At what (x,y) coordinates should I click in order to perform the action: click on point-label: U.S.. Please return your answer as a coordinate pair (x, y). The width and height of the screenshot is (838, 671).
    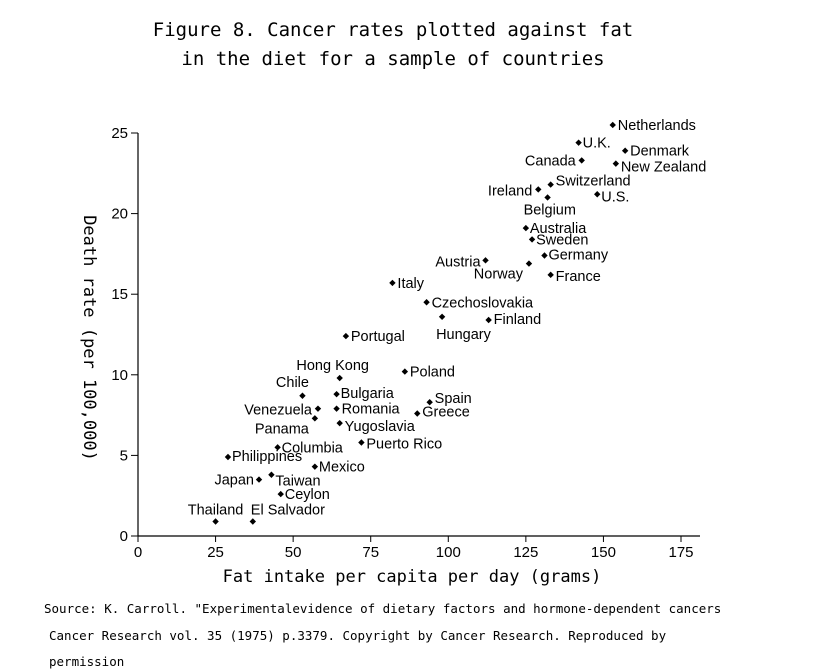
    Looking at the image, I should click on (615, 197).